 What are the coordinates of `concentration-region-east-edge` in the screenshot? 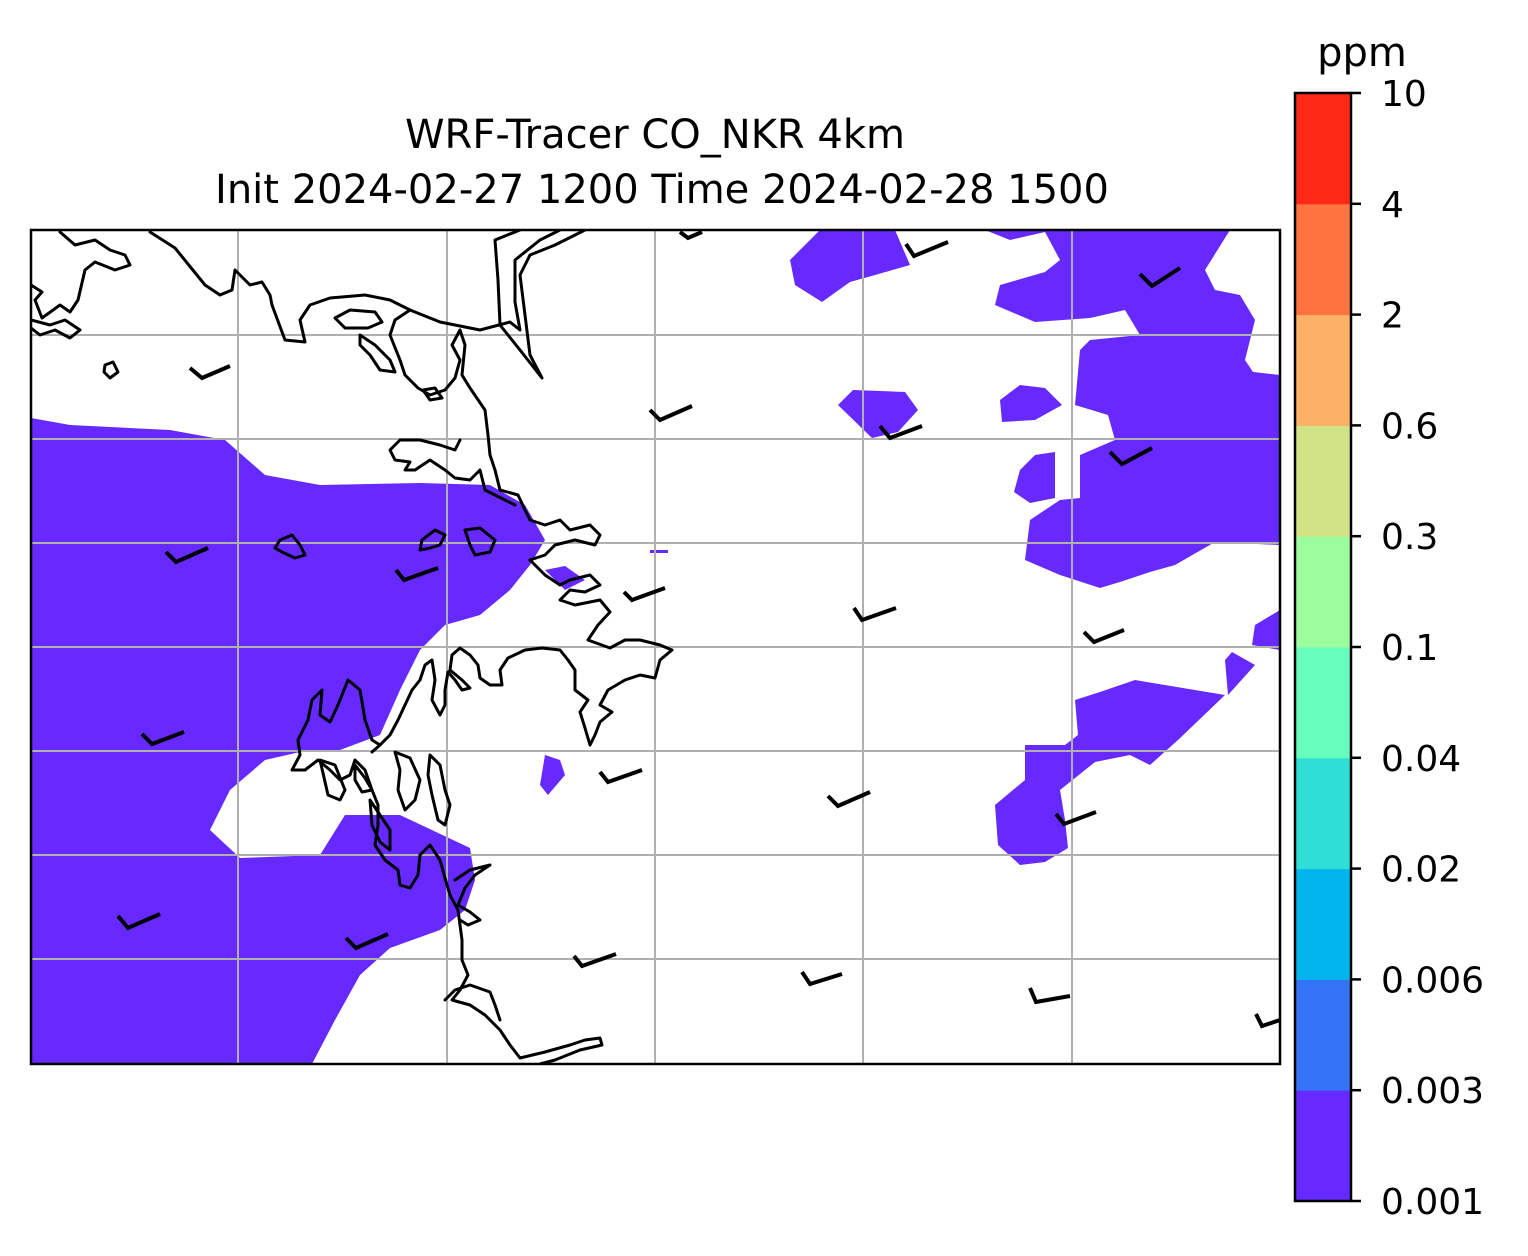 It's located at (1252, 652).